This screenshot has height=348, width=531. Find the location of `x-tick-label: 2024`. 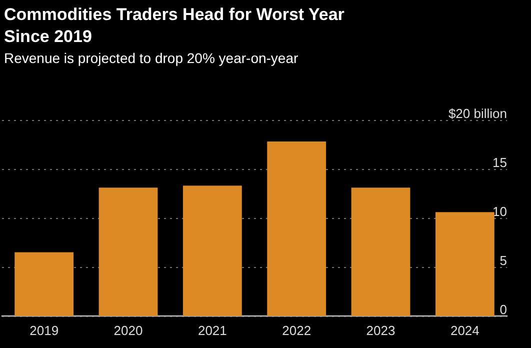

x-tick-label: 2024 is located at coordinates (465, 330).